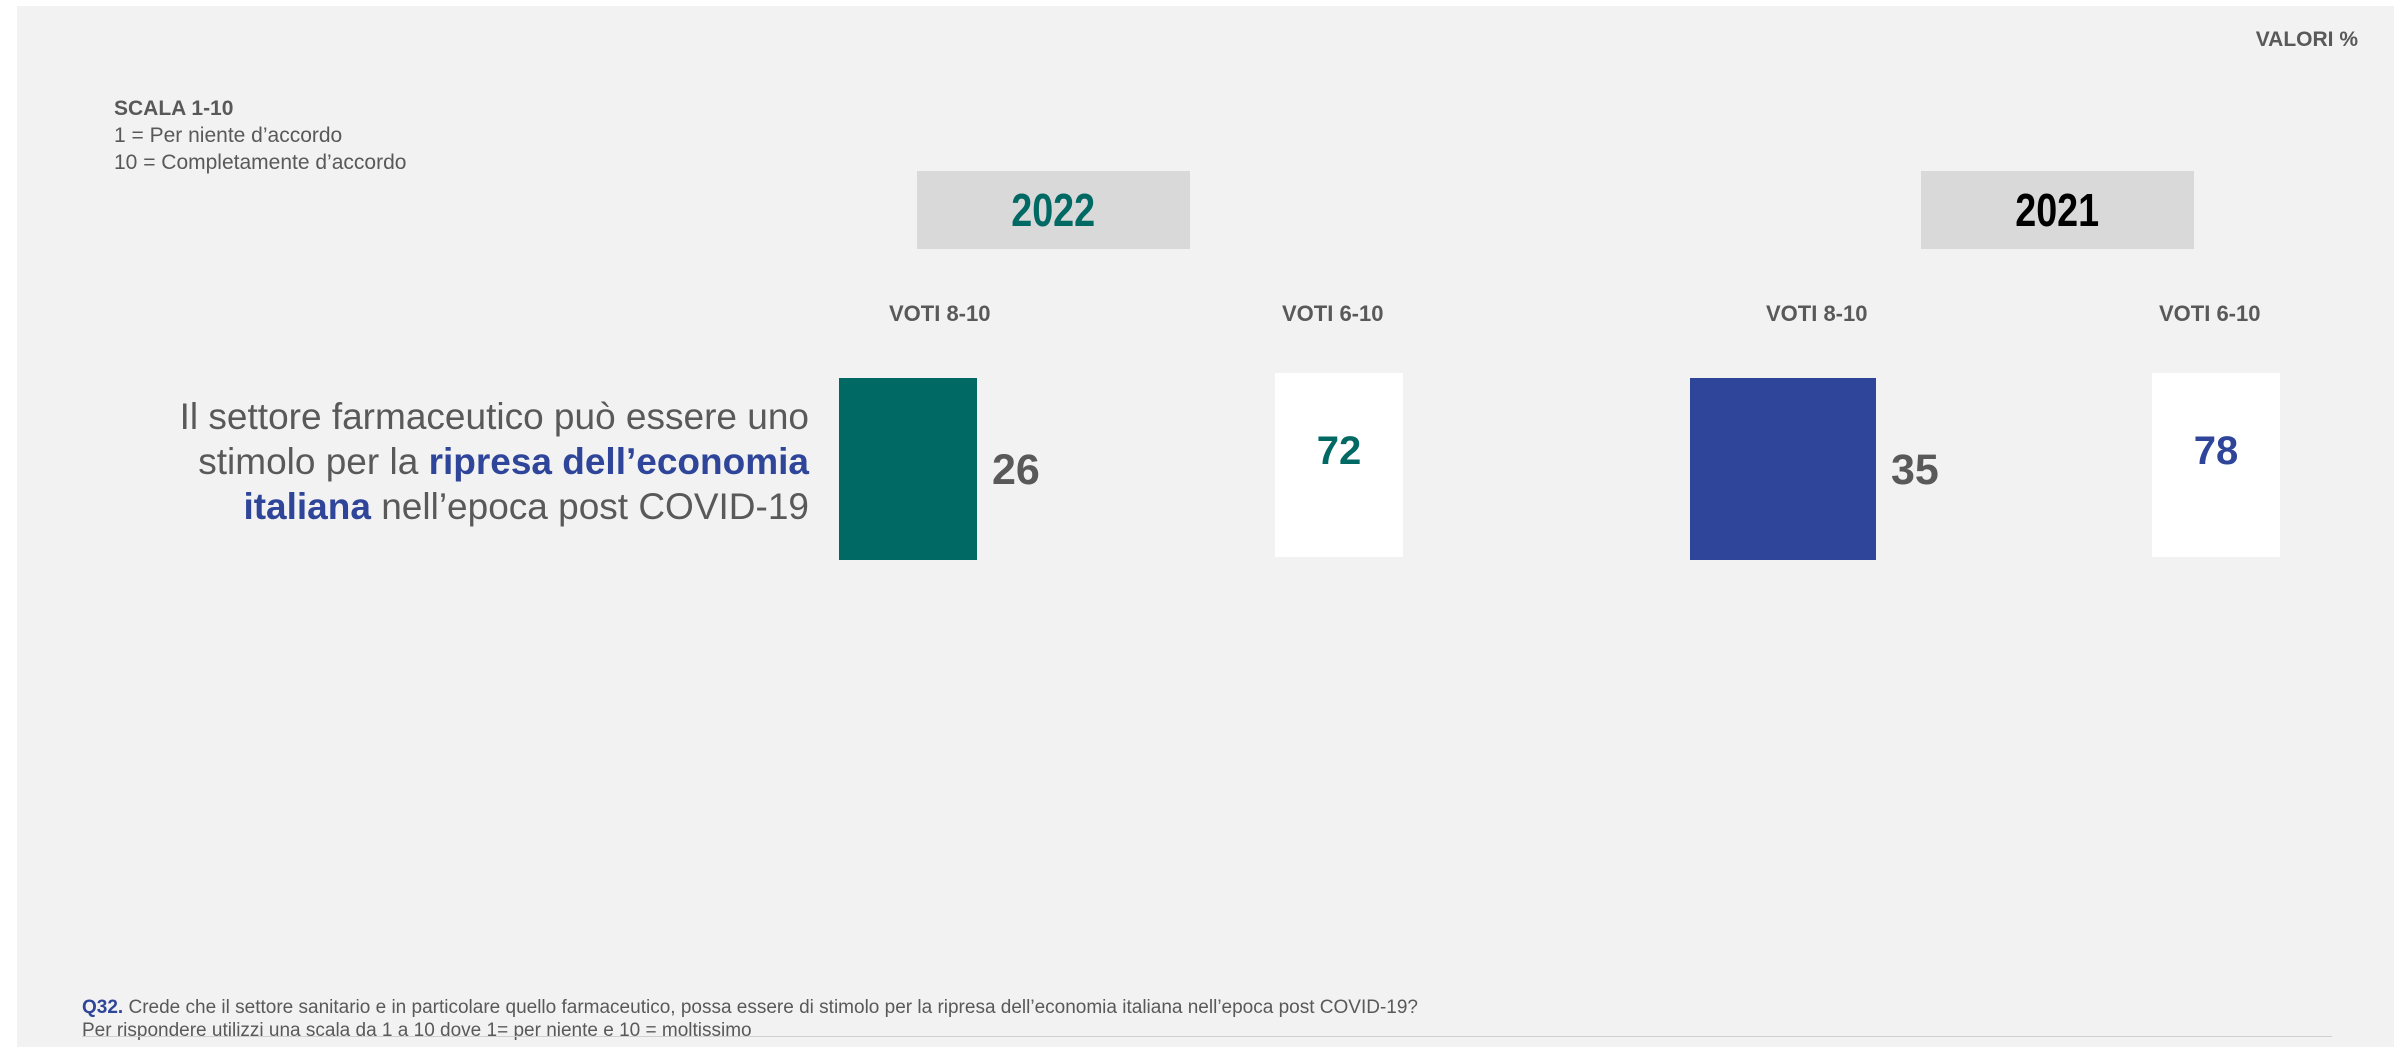 The image size is (2394, 1047). Describe the element at coordinates (1339, 451) in the screenshot. I see `value-2022-voti-6-10: 72` at that location.